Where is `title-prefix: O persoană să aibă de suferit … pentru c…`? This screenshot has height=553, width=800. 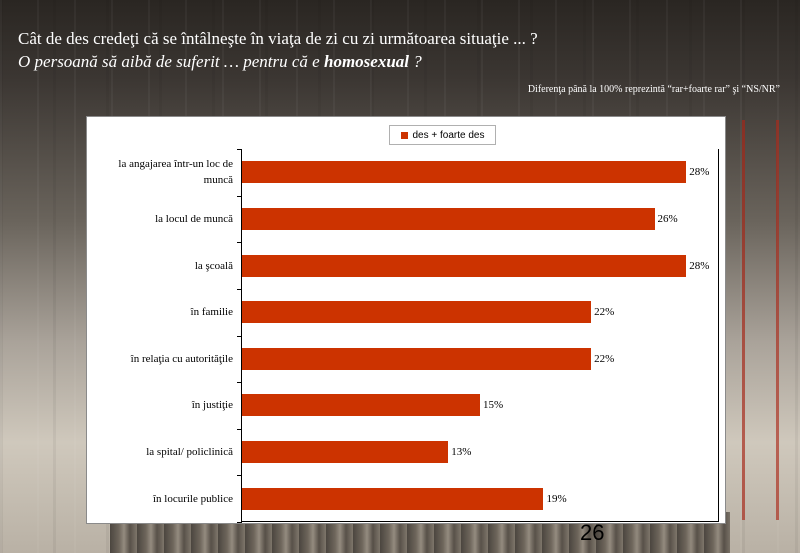
title-prefix: O persoană să aibă de suferit … pentru c… is located at coordinates (171, 61).